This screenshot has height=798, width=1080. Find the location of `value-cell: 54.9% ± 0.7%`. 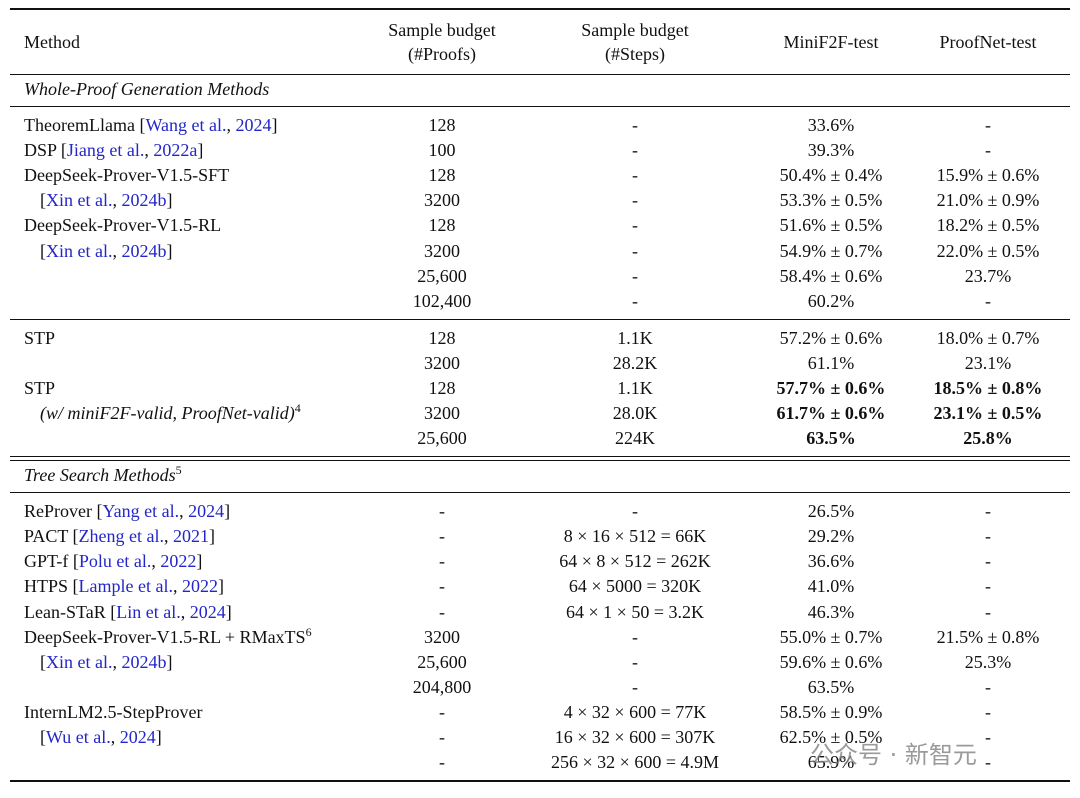

value-cell: 54.9% ± 0.7% is located at coordinates (831, 250).